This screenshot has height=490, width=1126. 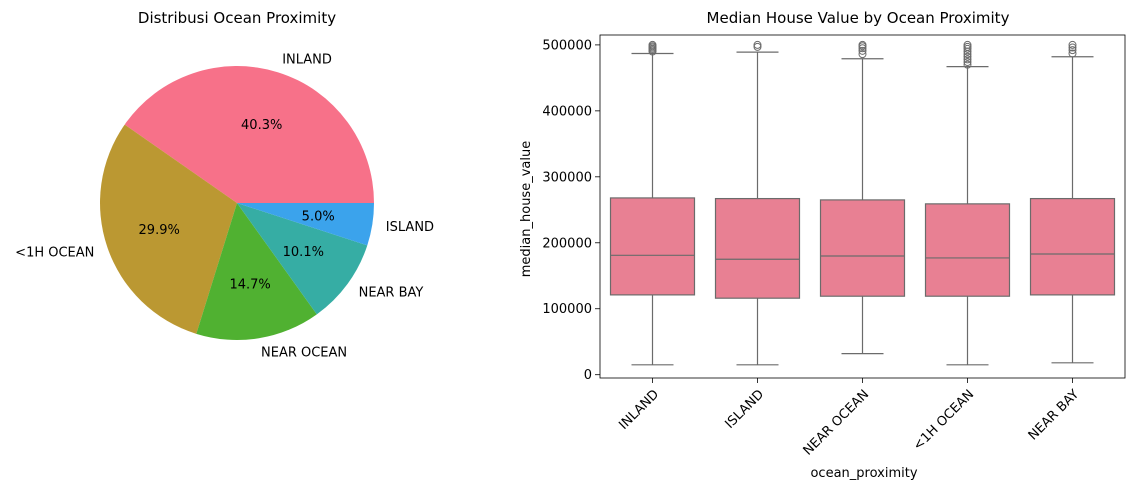 I want to click on pie-category-label-near-ocean: NEAR OCEAN, so click(x=304, y=352).